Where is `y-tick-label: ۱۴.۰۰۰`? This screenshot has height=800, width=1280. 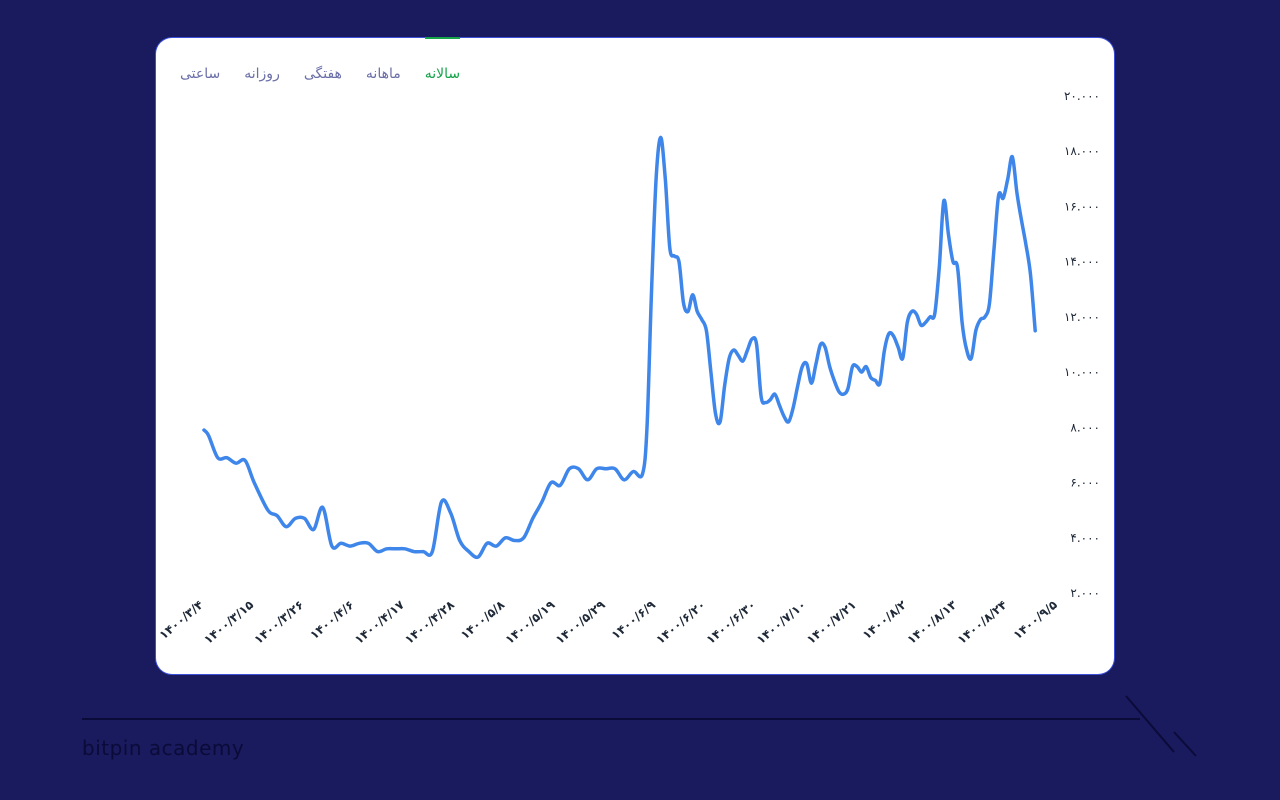
y-tick-label: ۱۴.۰۰۰ is located at coordinates (1082, 262).